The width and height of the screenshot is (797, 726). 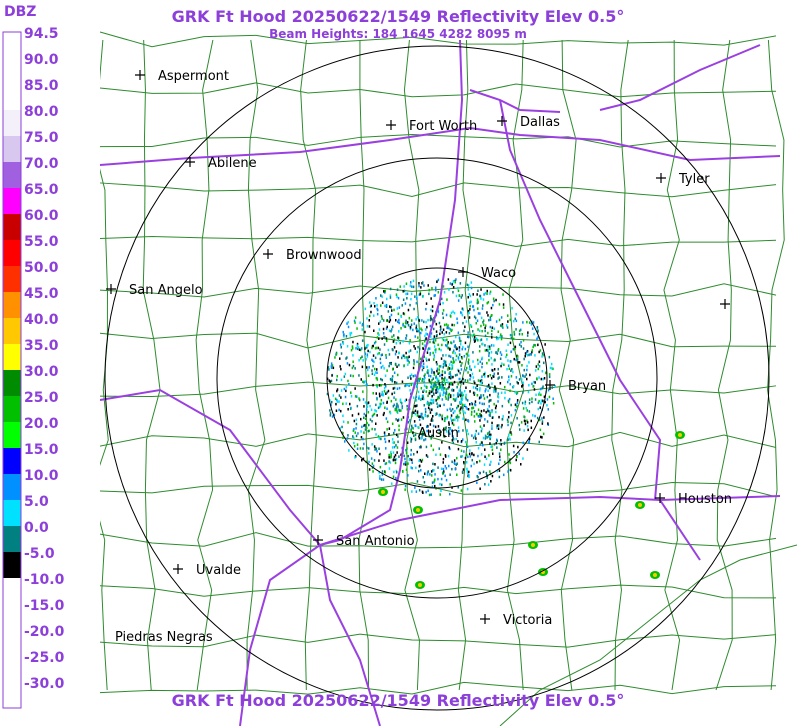 What do you see at coordinates (705, 499) in the screenshot?
I see `city-label: Houston` at bounding box center [705, 499].